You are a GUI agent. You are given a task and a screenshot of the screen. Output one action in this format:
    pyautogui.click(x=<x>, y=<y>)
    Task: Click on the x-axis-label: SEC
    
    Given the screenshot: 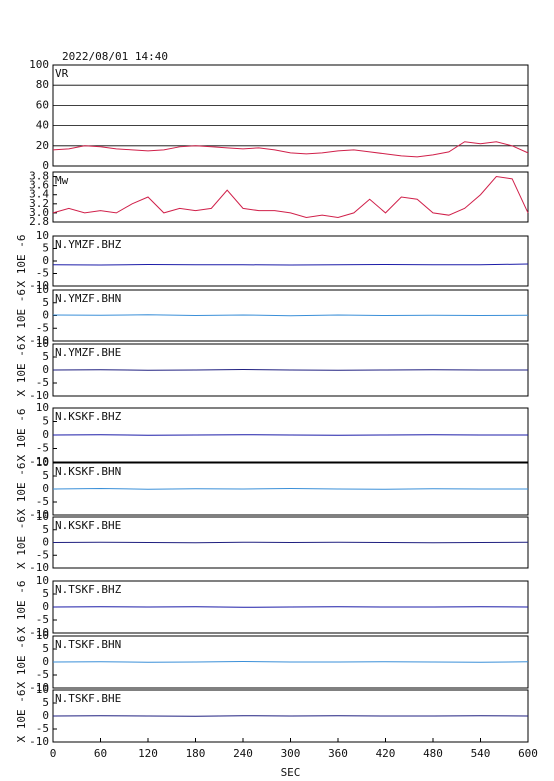 What is the action you would take?
    pyautogui.click(x=291, y=772)
    